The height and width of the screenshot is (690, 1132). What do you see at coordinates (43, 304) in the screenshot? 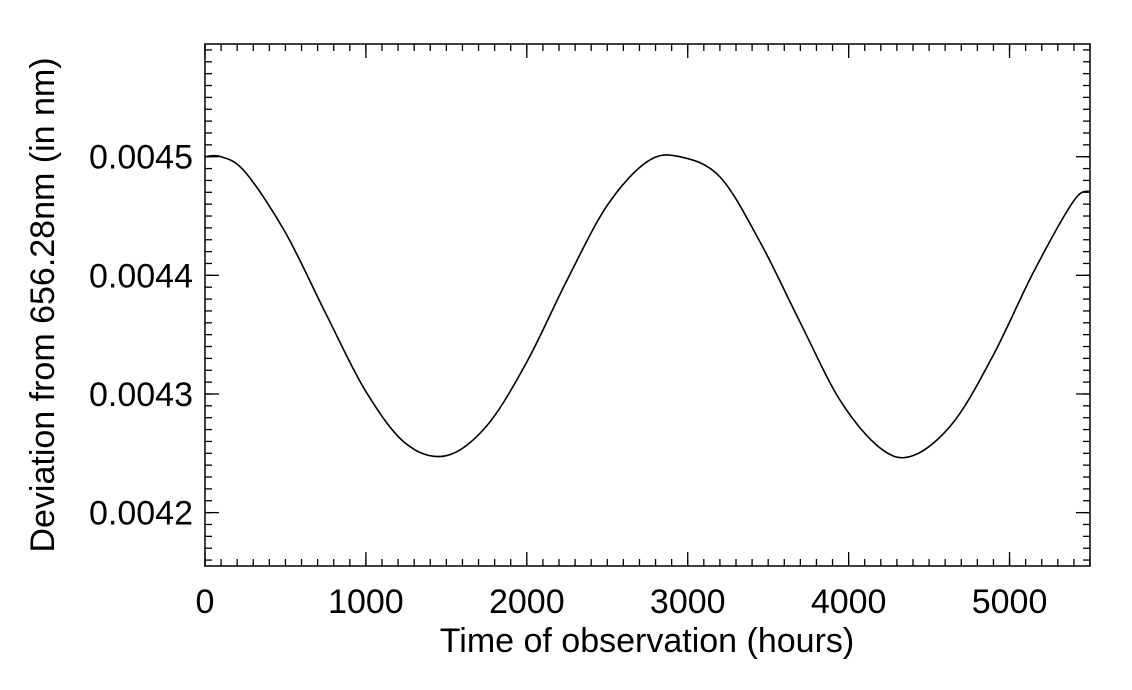
I see `y-axis-title: Deviation from 656.28nm (in nm)` at bounding box center [43, 304].